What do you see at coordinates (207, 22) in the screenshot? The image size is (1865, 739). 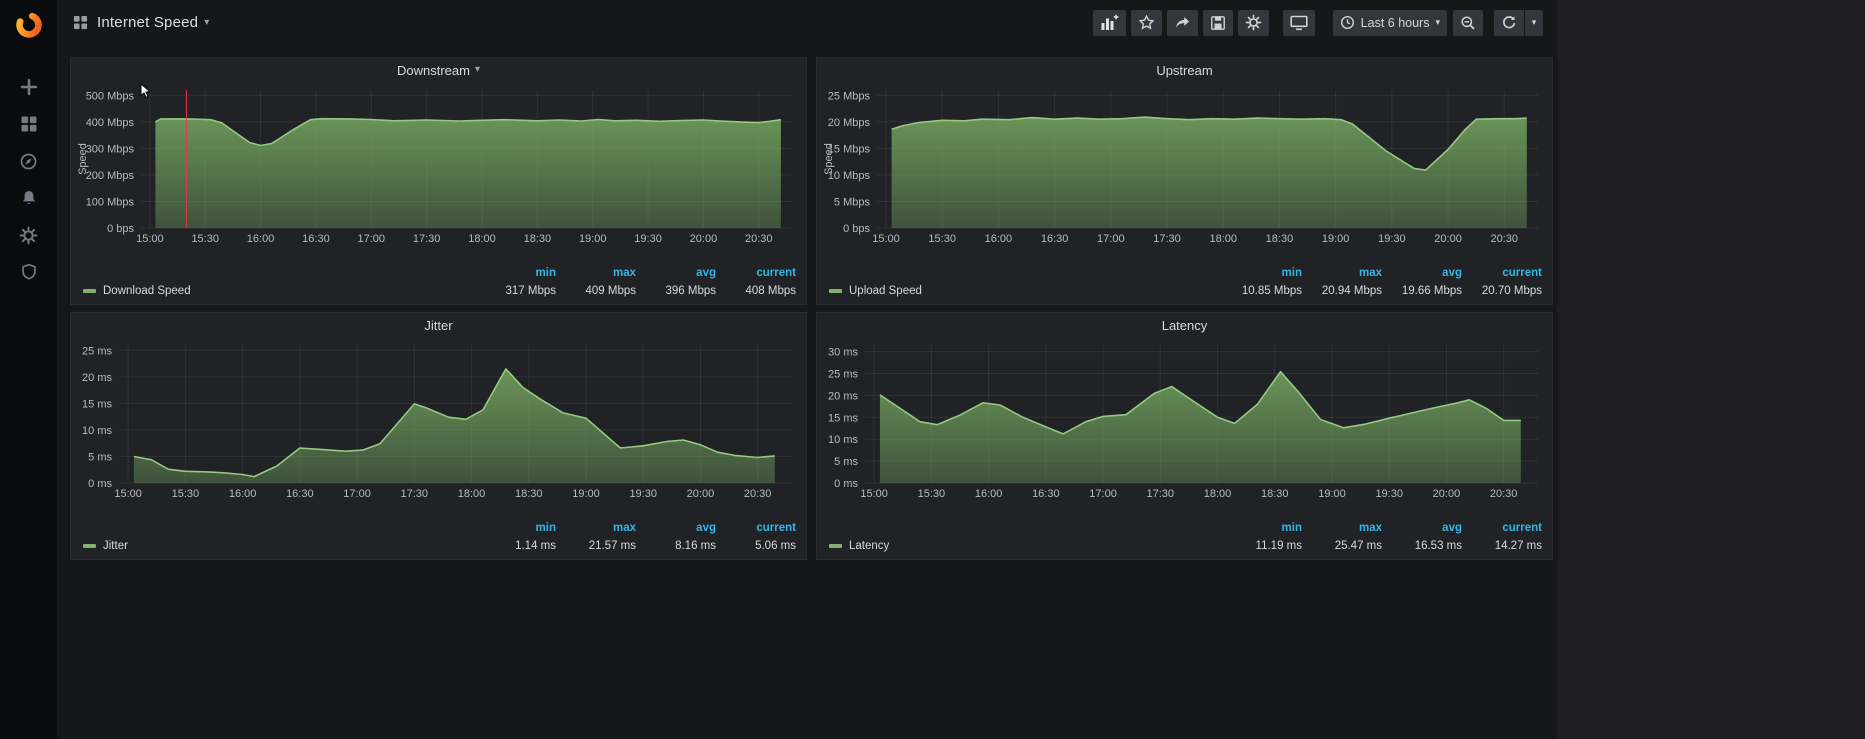 I see `chevron-down-icon: ▾` at bounding box center [207, 22].